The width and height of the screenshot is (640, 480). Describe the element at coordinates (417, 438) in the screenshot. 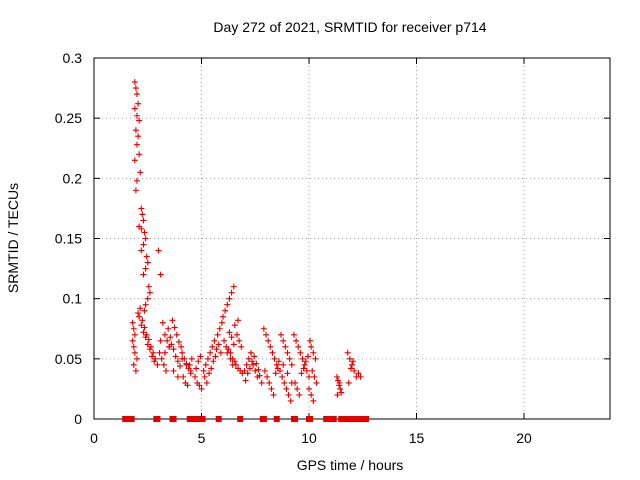

I see `x-tick-label: 15` at that location.